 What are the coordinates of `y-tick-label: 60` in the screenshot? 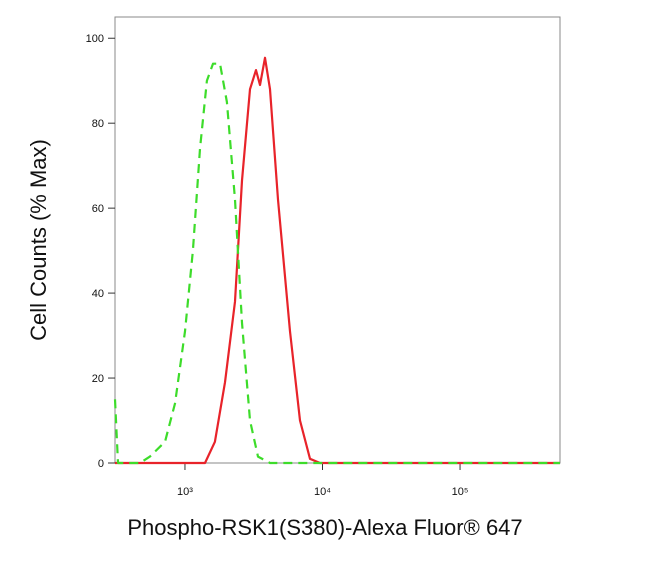 It's located at (98, 209).